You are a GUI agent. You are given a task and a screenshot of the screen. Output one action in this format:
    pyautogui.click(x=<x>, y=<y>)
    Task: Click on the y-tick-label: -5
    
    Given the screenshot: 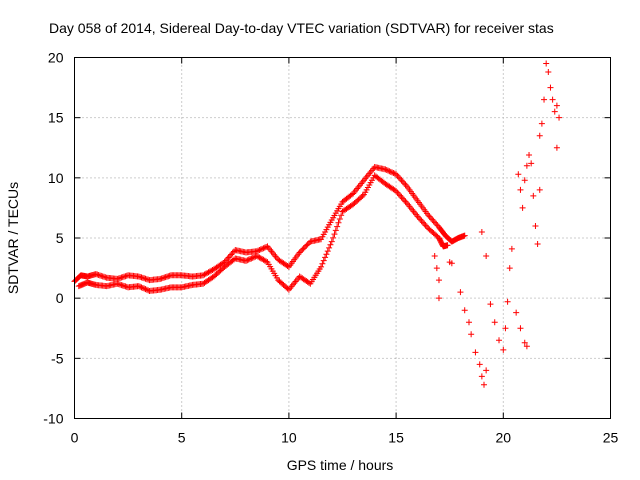 What is the action you would take?
    pyautogui.click(x=57, y=358)
    